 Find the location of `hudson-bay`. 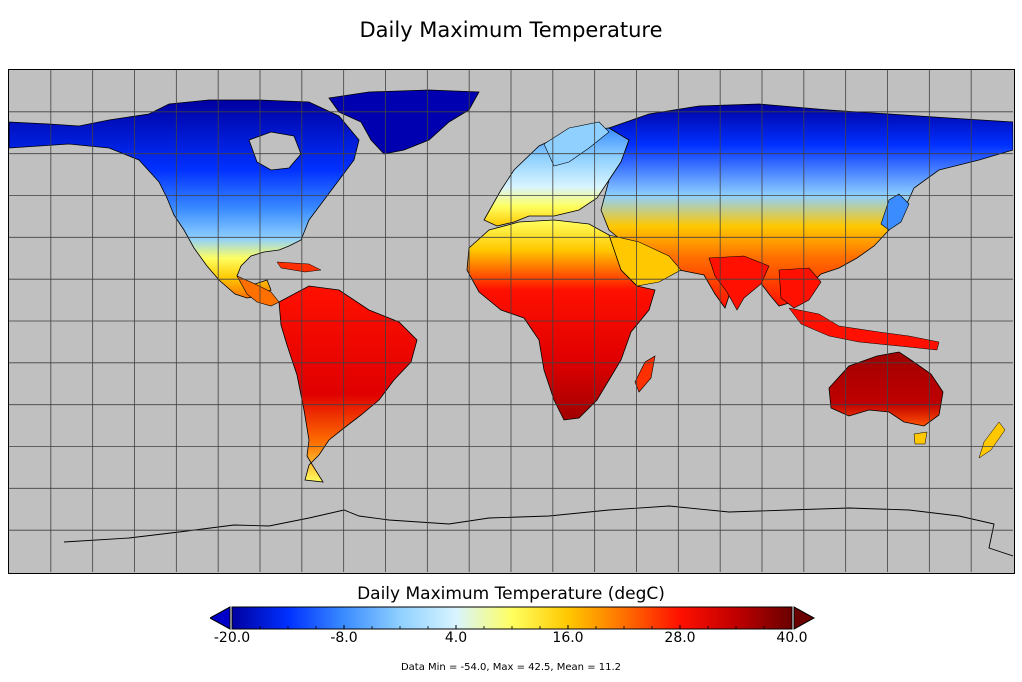

hudson-bay is located at coordinates (275, 151).